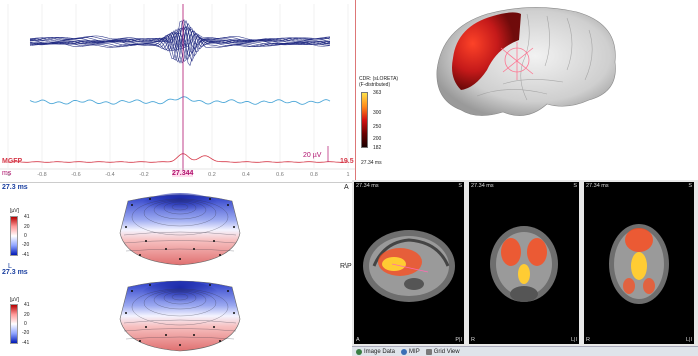  What do you see at coordinates (314, 175) in the screenshot?
I see `x-tick-label: 0.8` at bounding box center [314, 175].